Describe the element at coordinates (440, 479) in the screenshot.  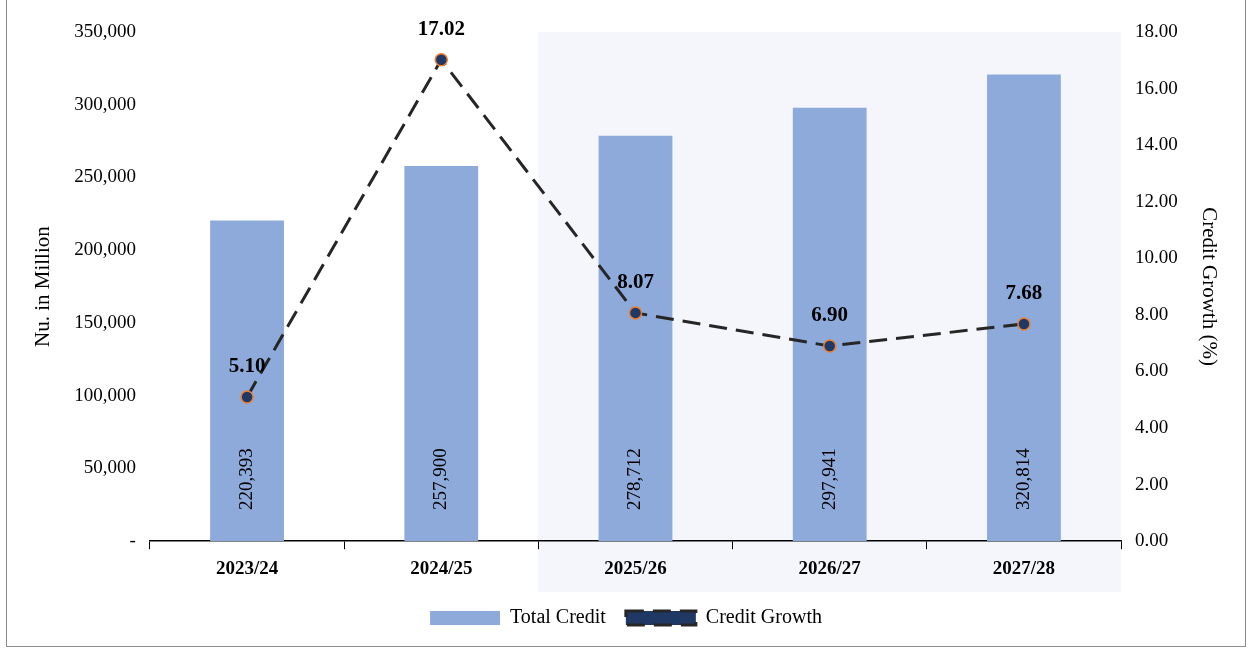
I see `data-label: 257,900` at that location.